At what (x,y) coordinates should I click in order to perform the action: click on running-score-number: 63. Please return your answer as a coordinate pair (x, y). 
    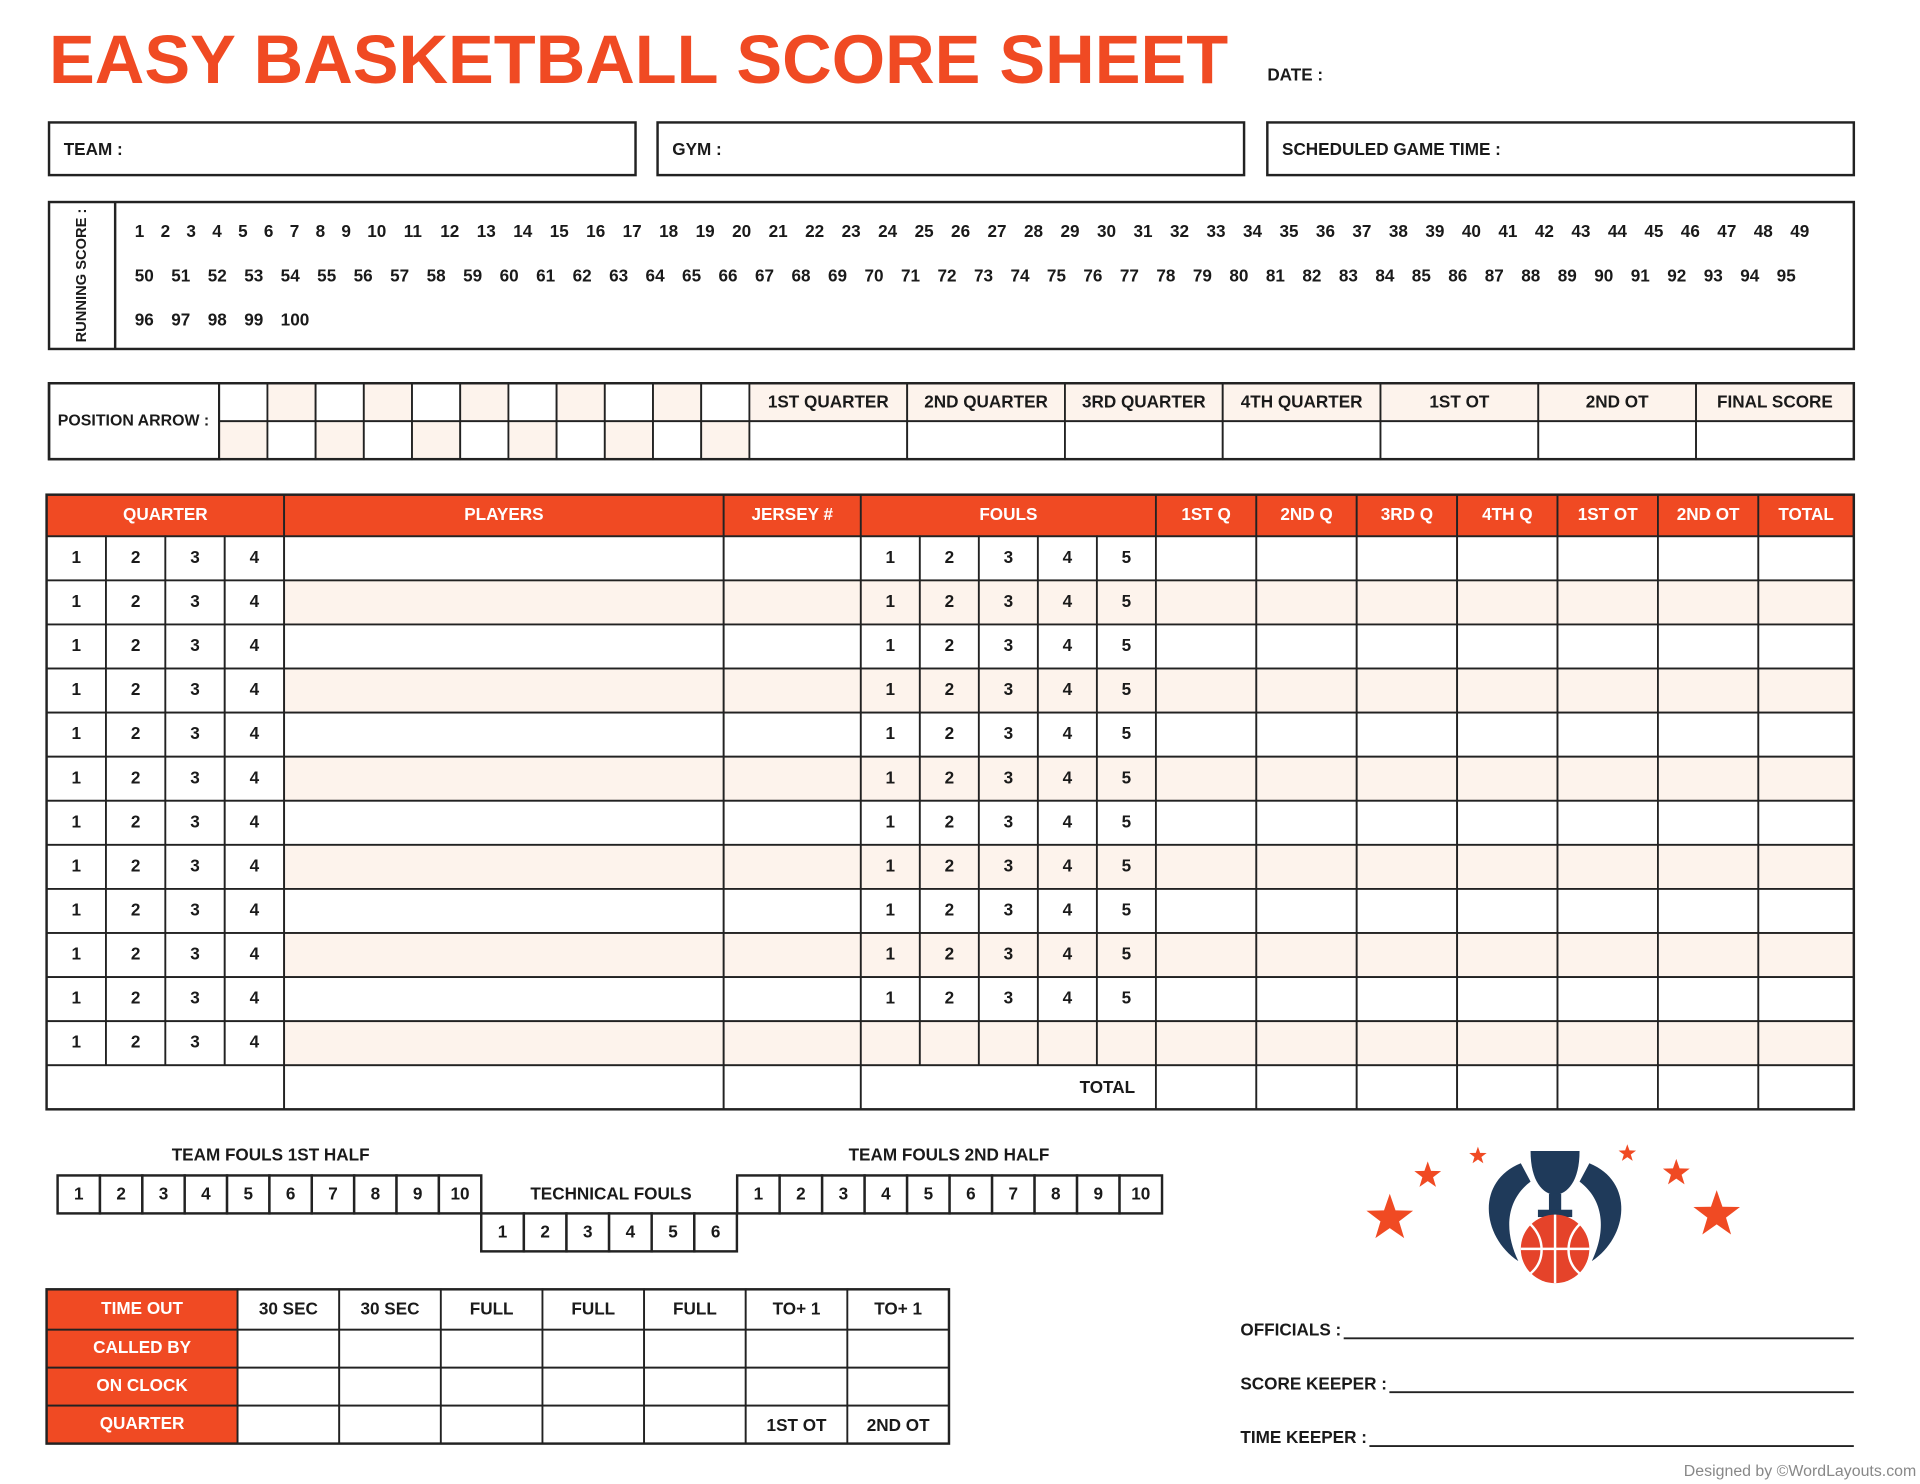
    Looking at the image, I should click on (618, 275).